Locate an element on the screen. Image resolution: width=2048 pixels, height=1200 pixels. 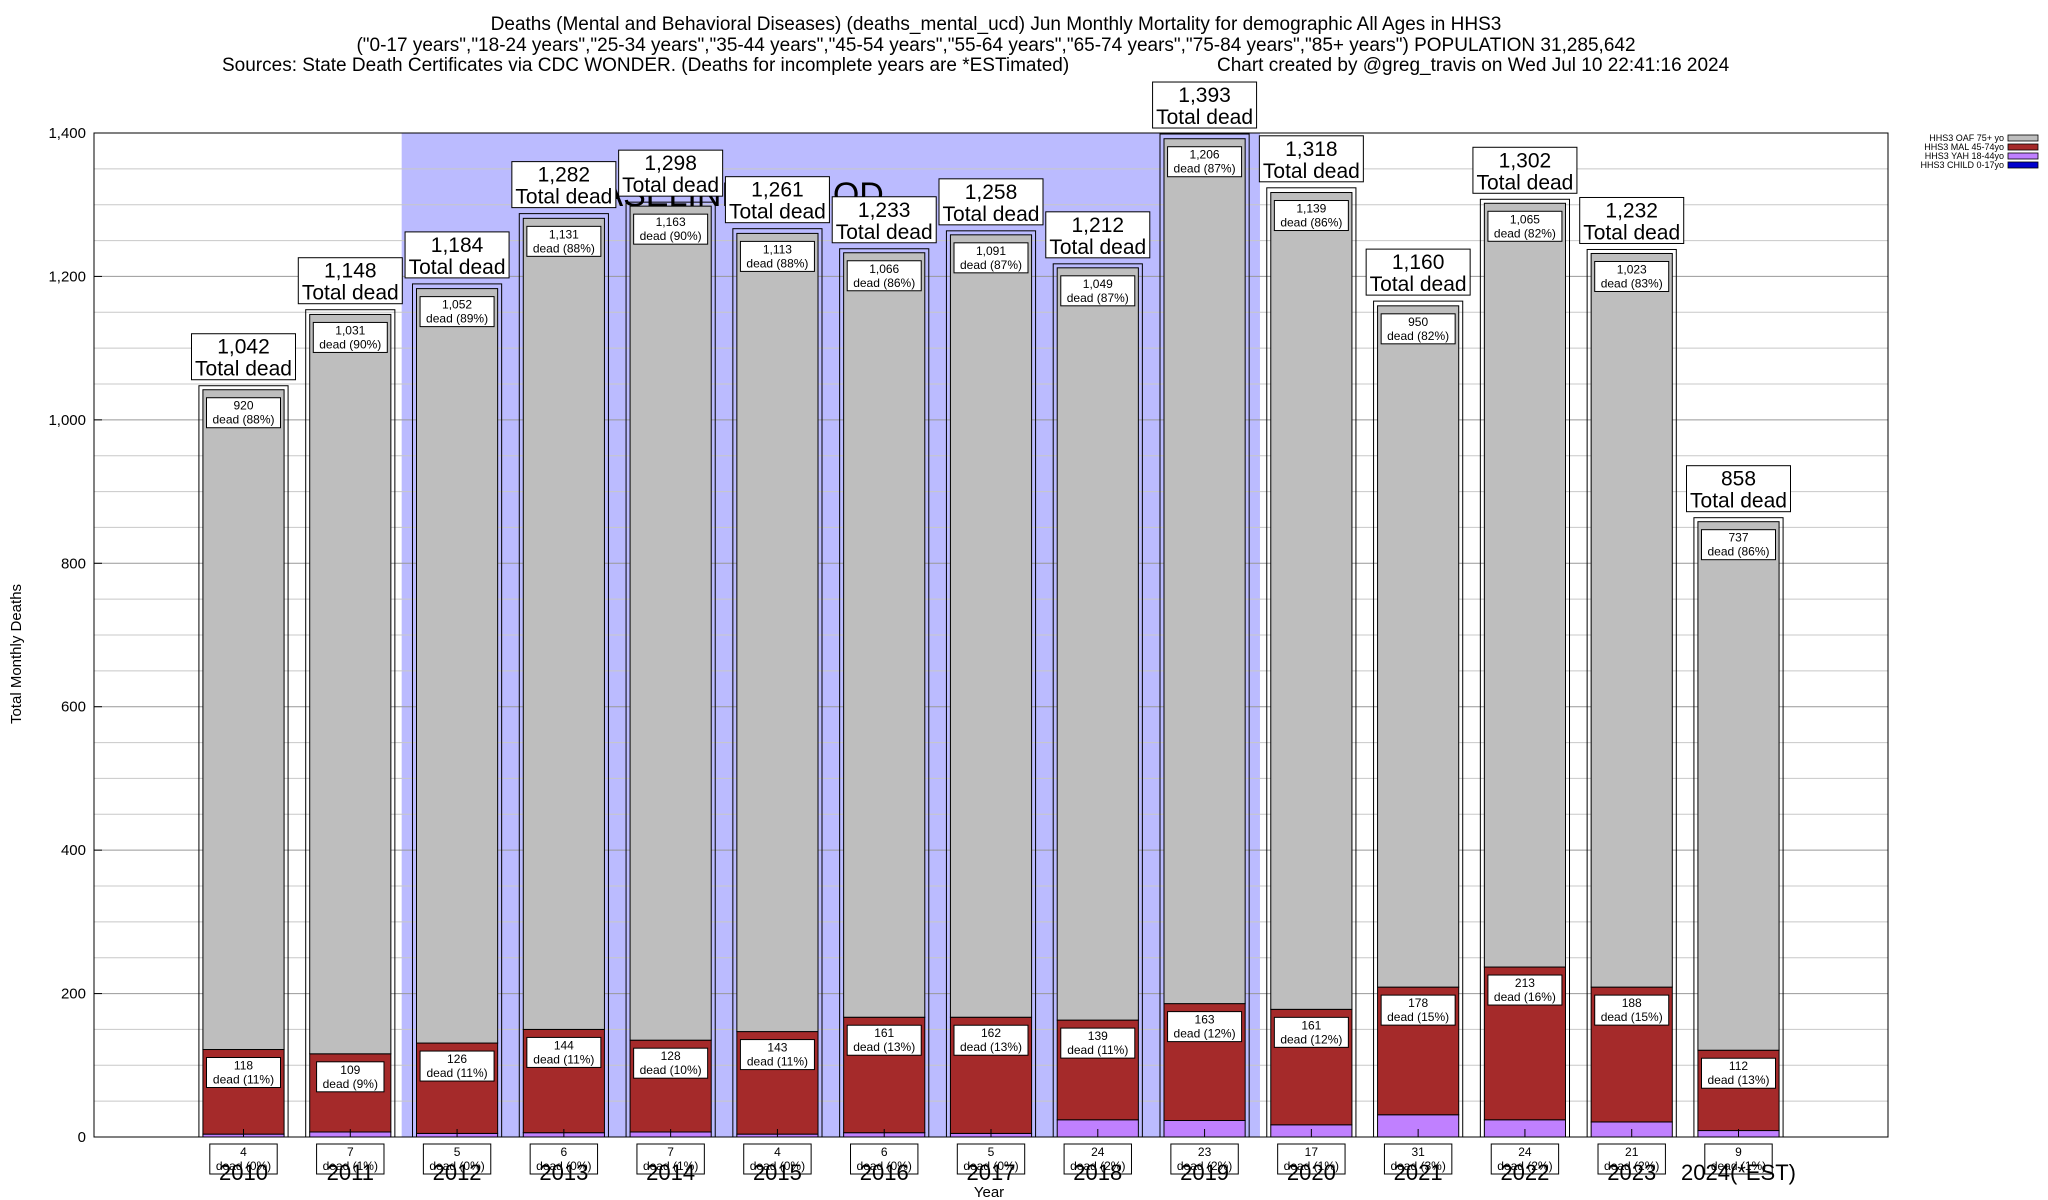
y-axis-title: Total Monthly Deaths is located at coordinates (16, 654).